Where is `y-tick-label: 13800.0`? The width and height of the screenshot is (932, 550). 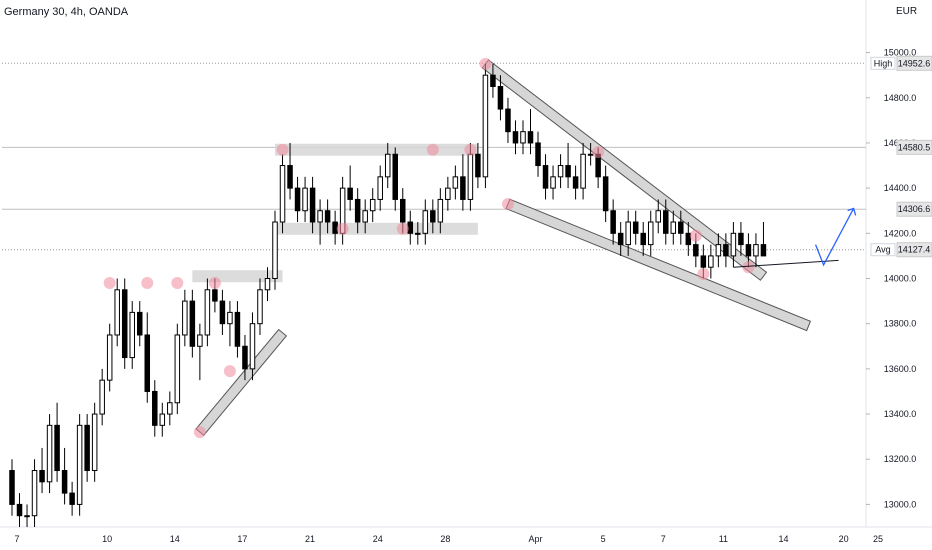
y-tick-label: 13800.0 is located at coordinates (900, 324).